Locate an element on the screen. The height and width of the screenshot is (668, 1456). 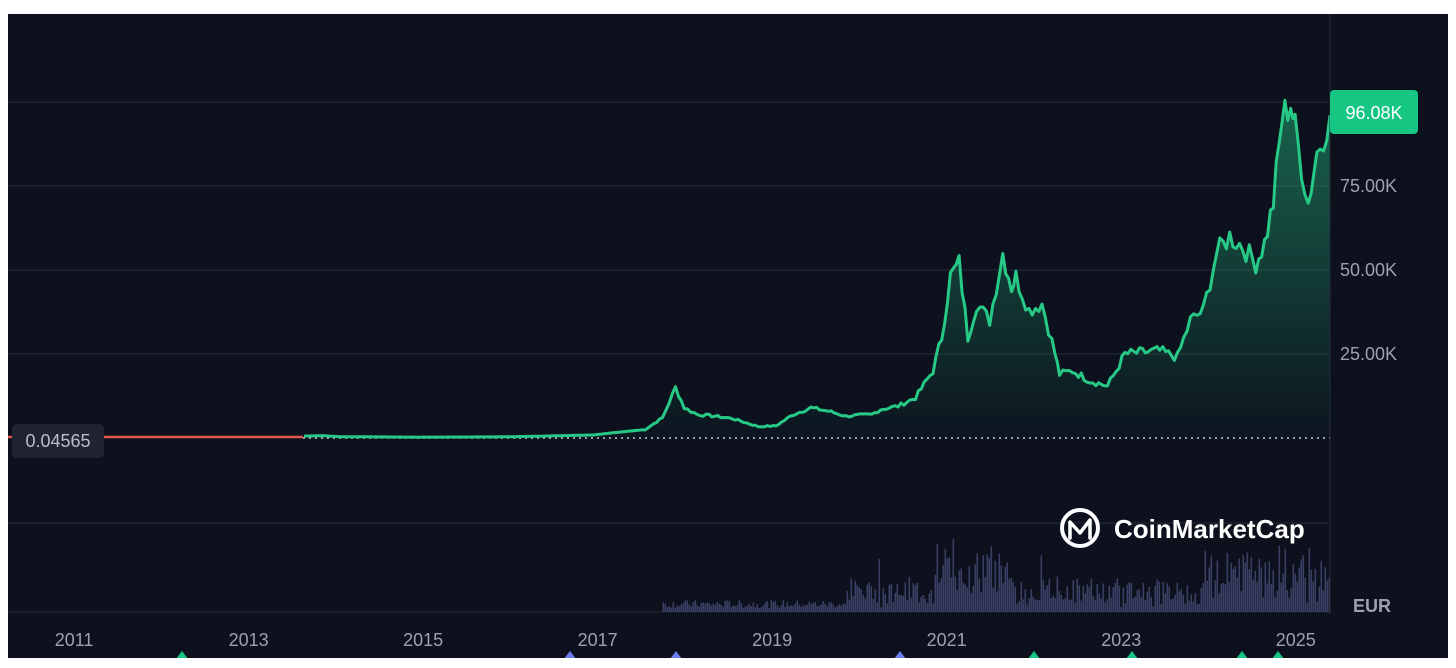
currency-label: EUR is located at coordinates (1372, 606).